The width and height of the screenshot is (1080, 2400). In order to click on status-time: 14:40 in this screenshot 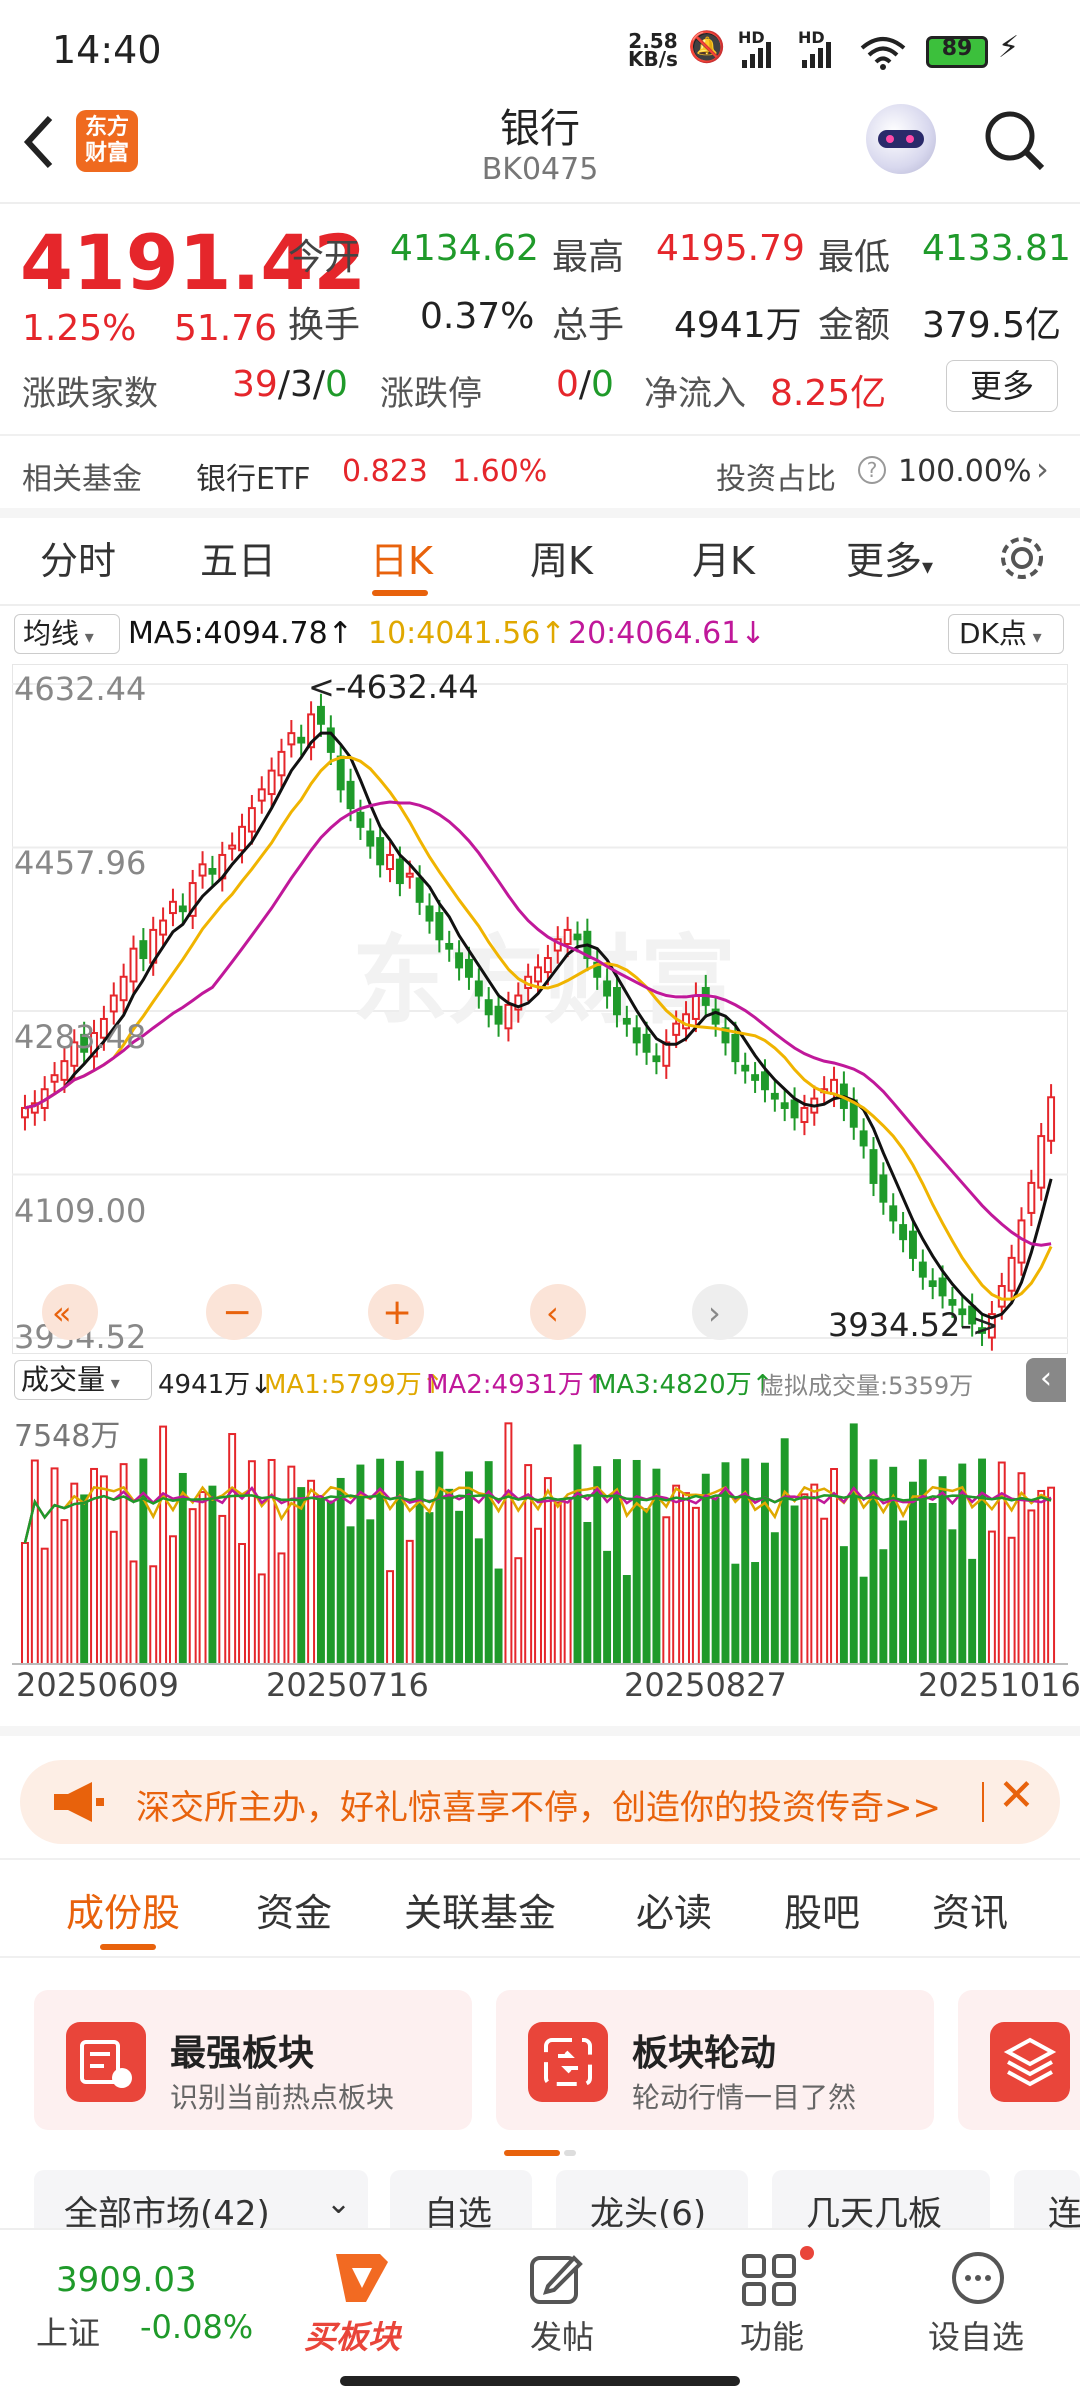, I will do `click(107, 50)`.